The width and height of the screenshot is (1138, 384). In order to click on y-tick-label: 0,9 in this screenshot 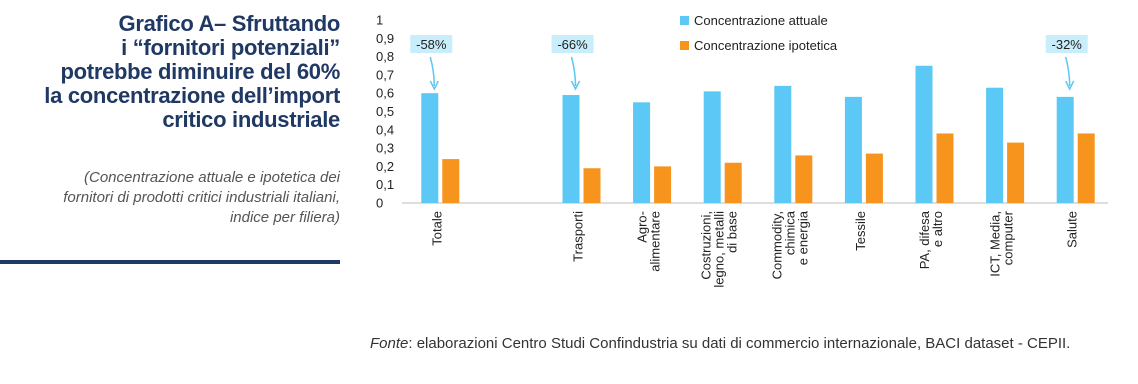, I will do `click(385, 38)`.